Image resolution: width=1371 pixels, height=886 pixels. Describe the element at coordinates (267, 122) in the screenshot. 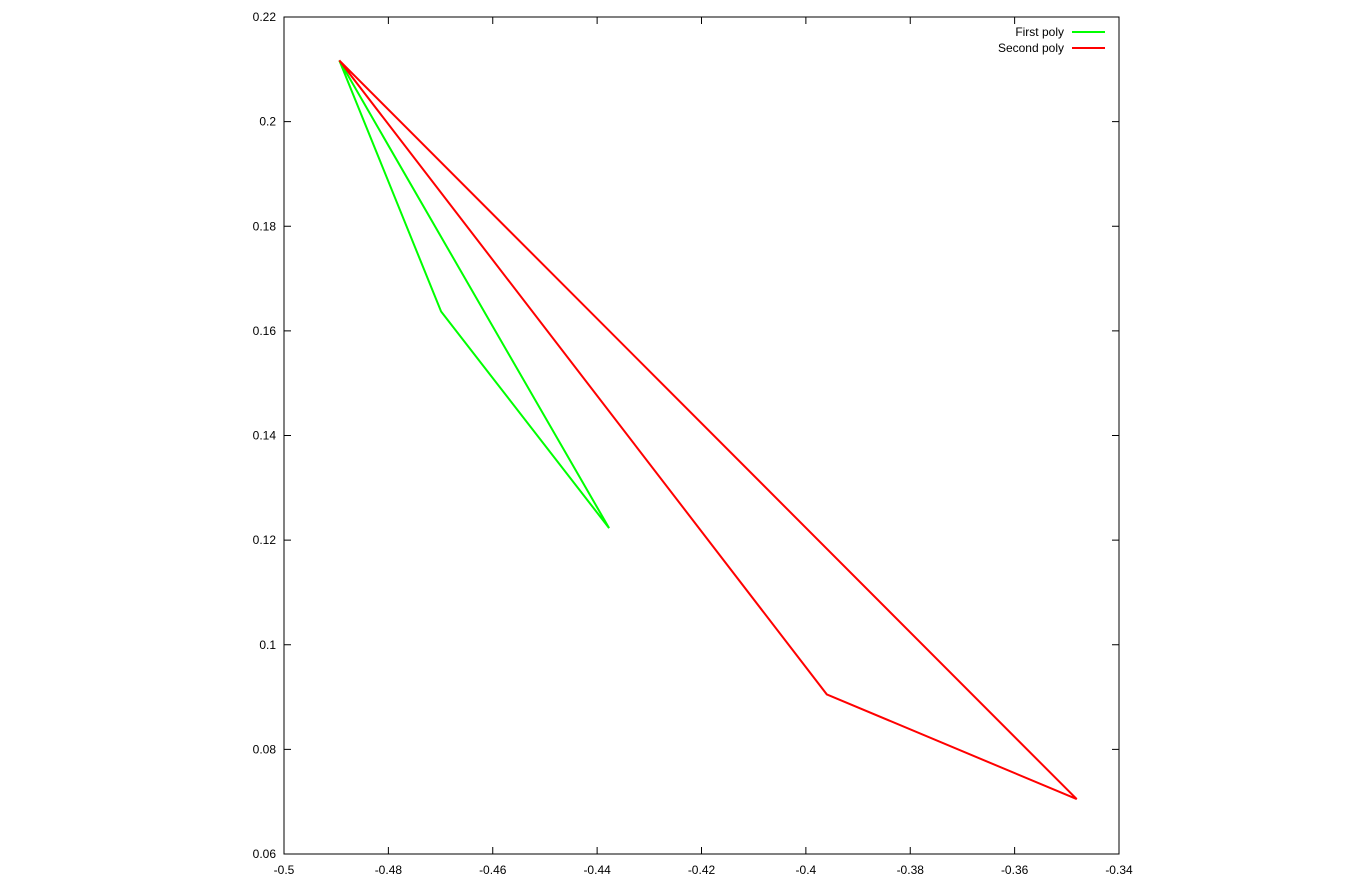

I see `y-tick-label: 0.2` at that location.